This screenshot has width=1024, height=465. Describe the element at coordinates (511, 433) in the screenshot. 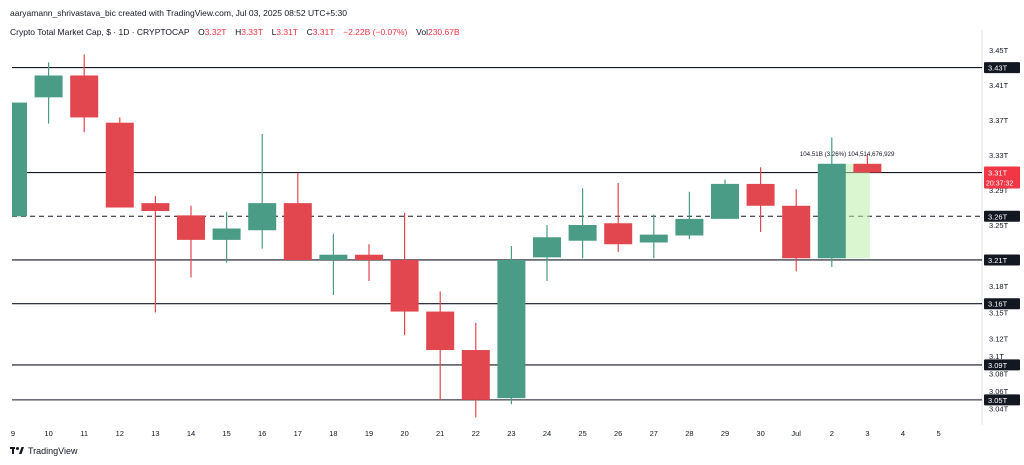

I see `x-tick-label: 23` at that location.